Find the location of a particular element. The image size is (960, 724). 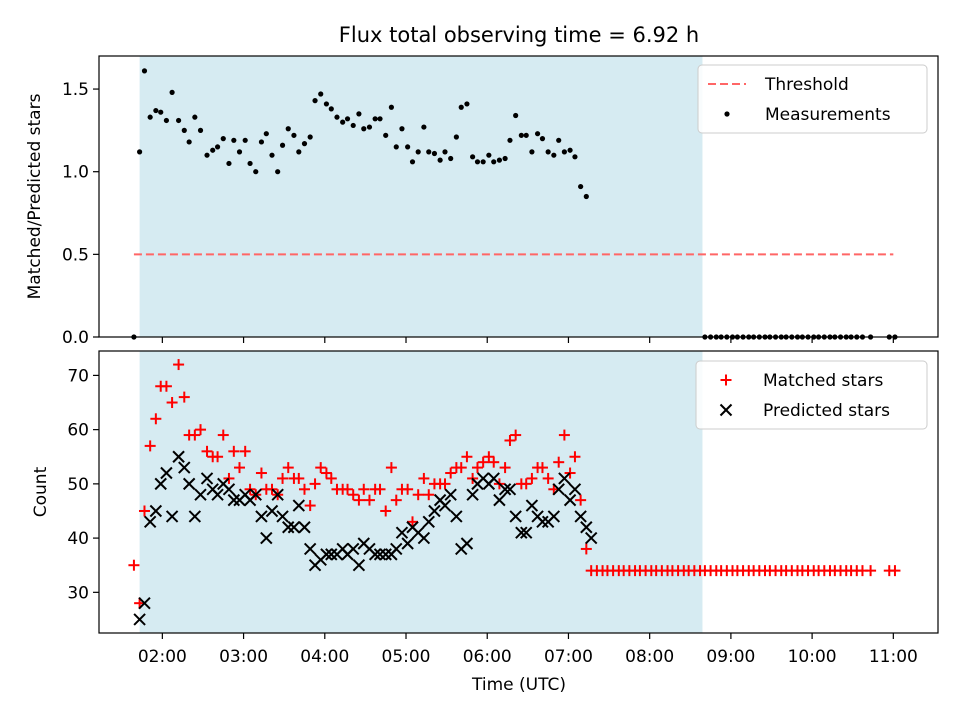

counts-legend: Matched stars Predicted stars is located at coordinates (811, 395).